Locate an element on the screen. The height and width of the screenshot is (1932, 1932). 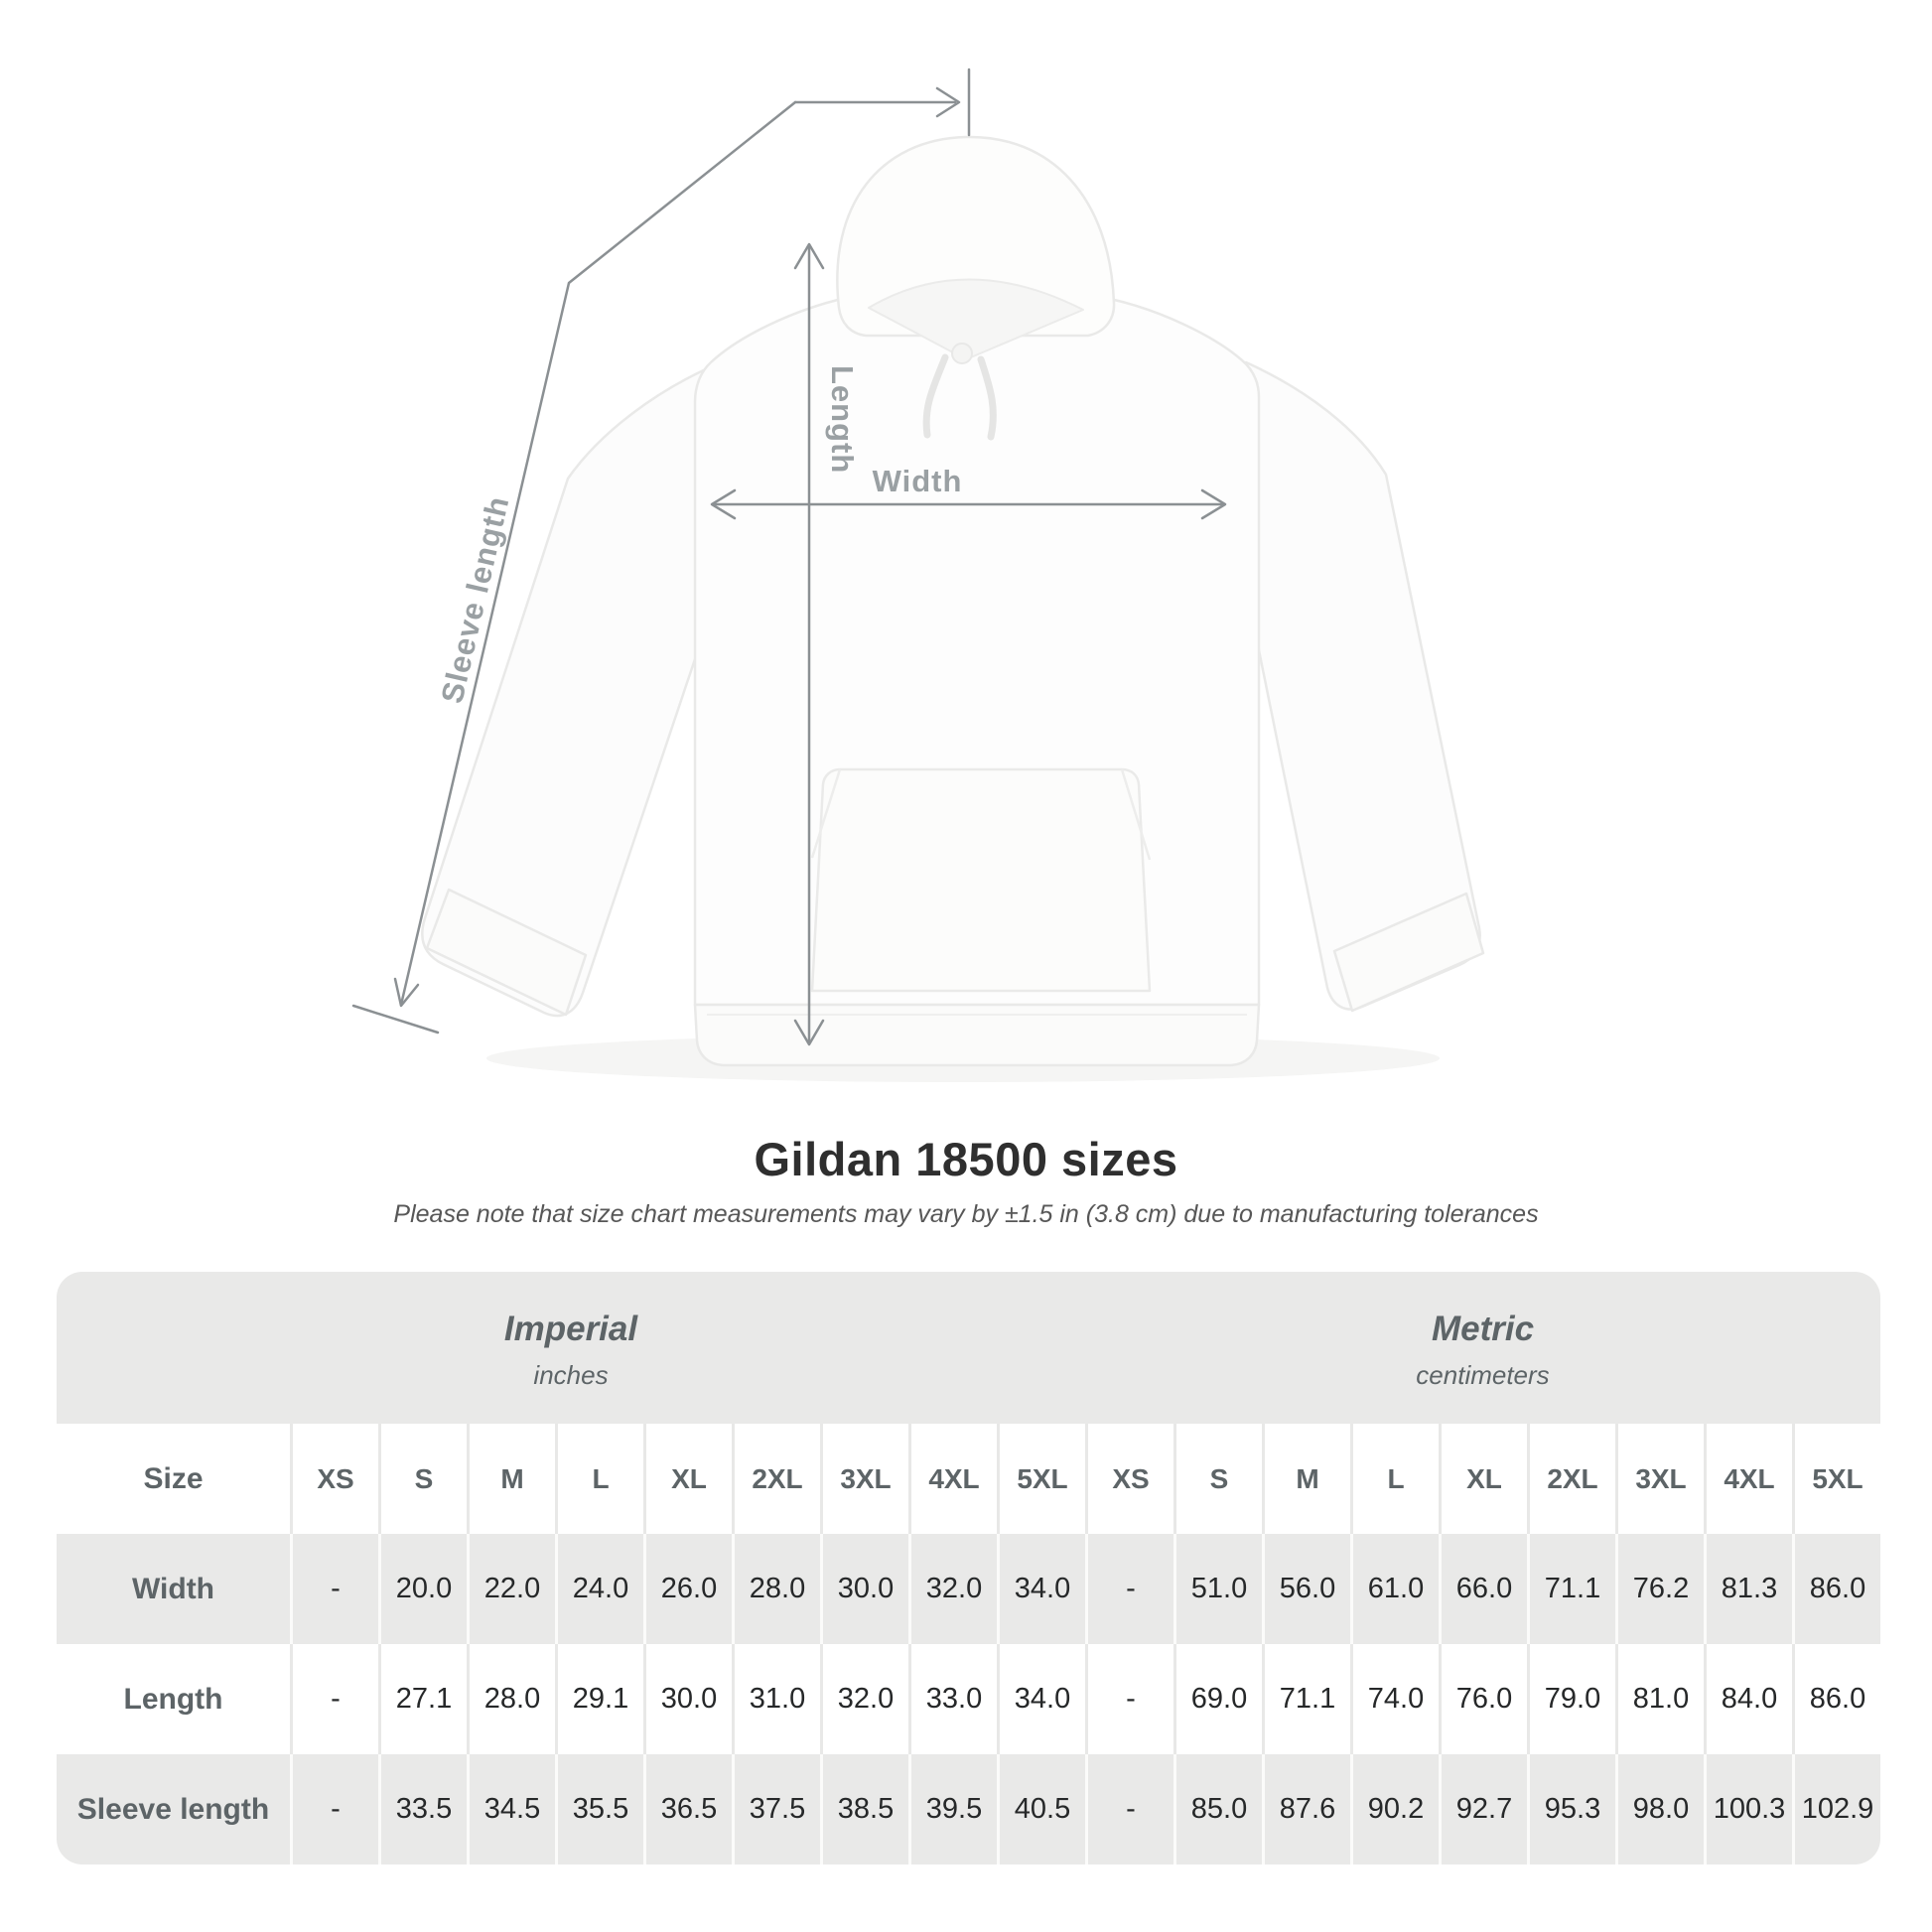
value-cell: 33.5 is located at coordinates (423, 1809).